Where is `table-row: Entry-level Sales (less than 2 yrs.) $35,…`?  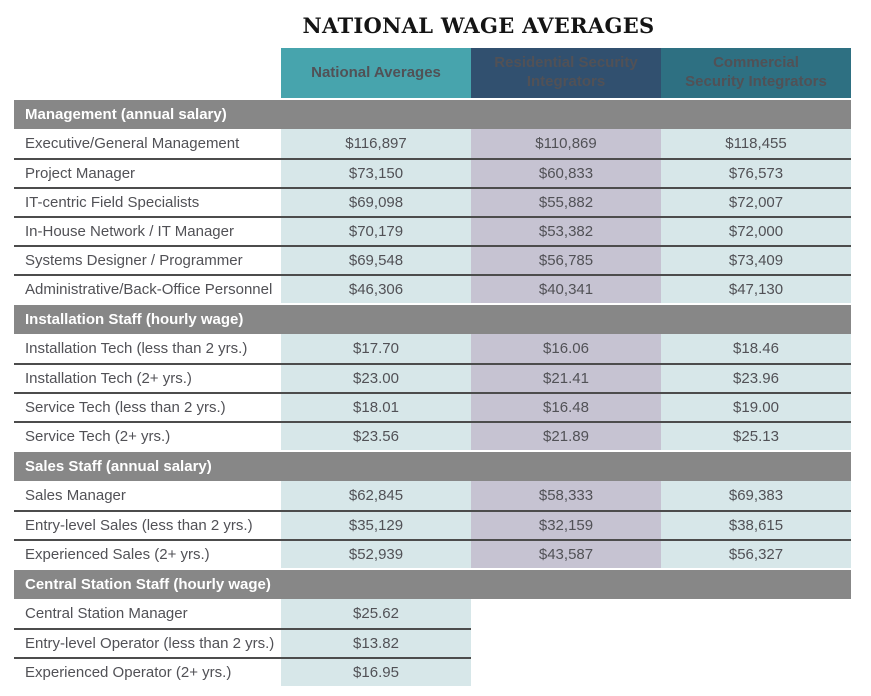
table-row: Entry-level Sales (less than 2 yrs.) $35,… is located at coordinates (432, 524).